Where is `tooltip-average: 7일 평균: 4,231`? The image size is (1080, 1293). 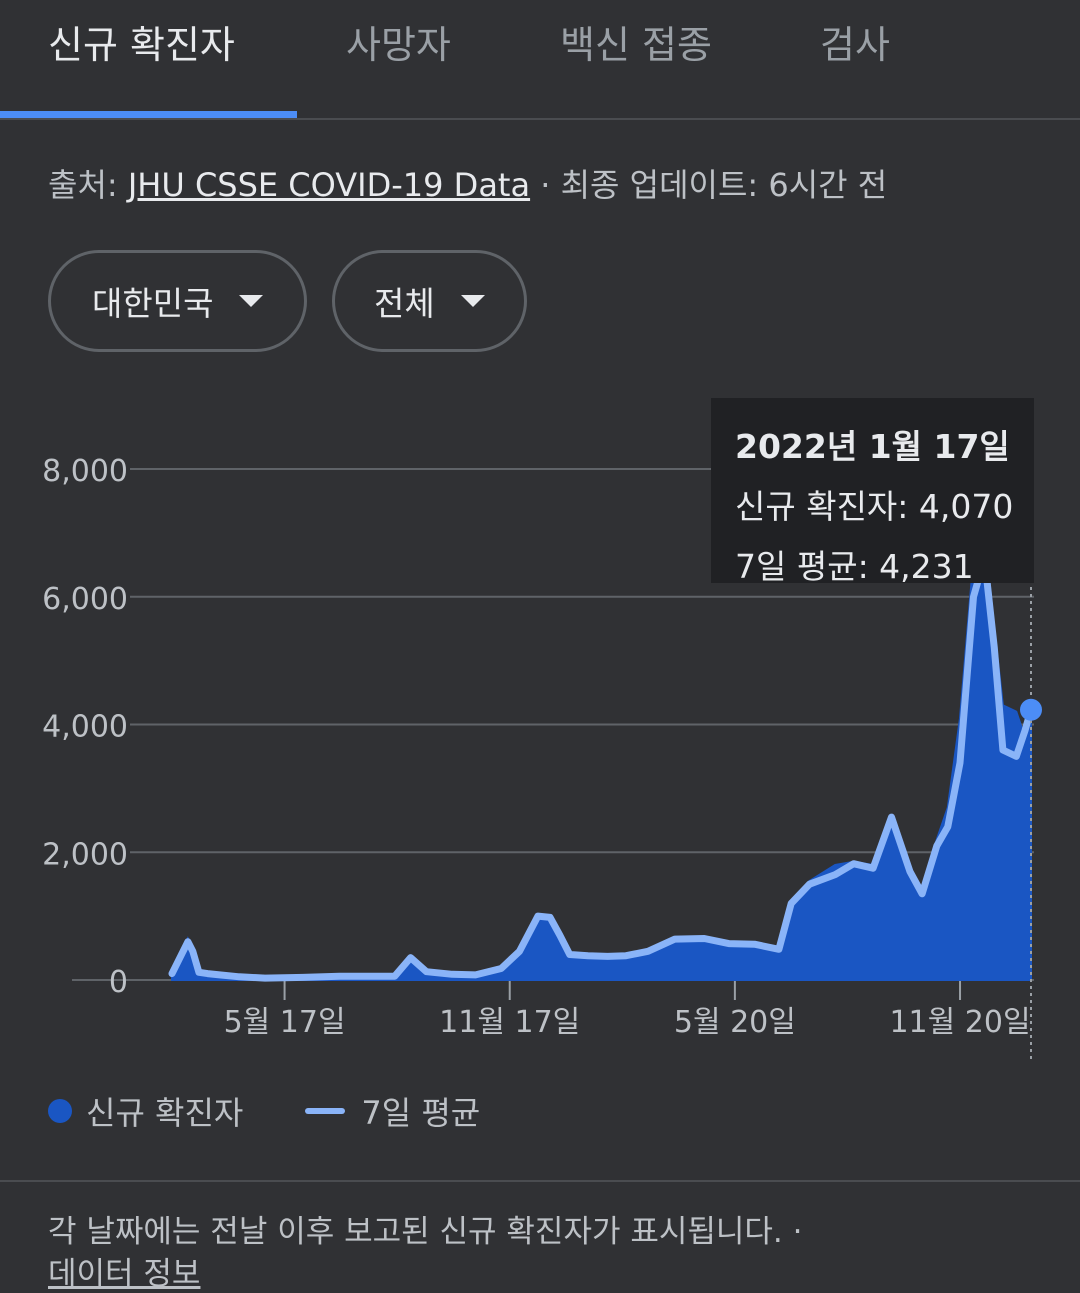 tooltip-average: 7일 평균: 4,231 is located at coordinates (854, 566).